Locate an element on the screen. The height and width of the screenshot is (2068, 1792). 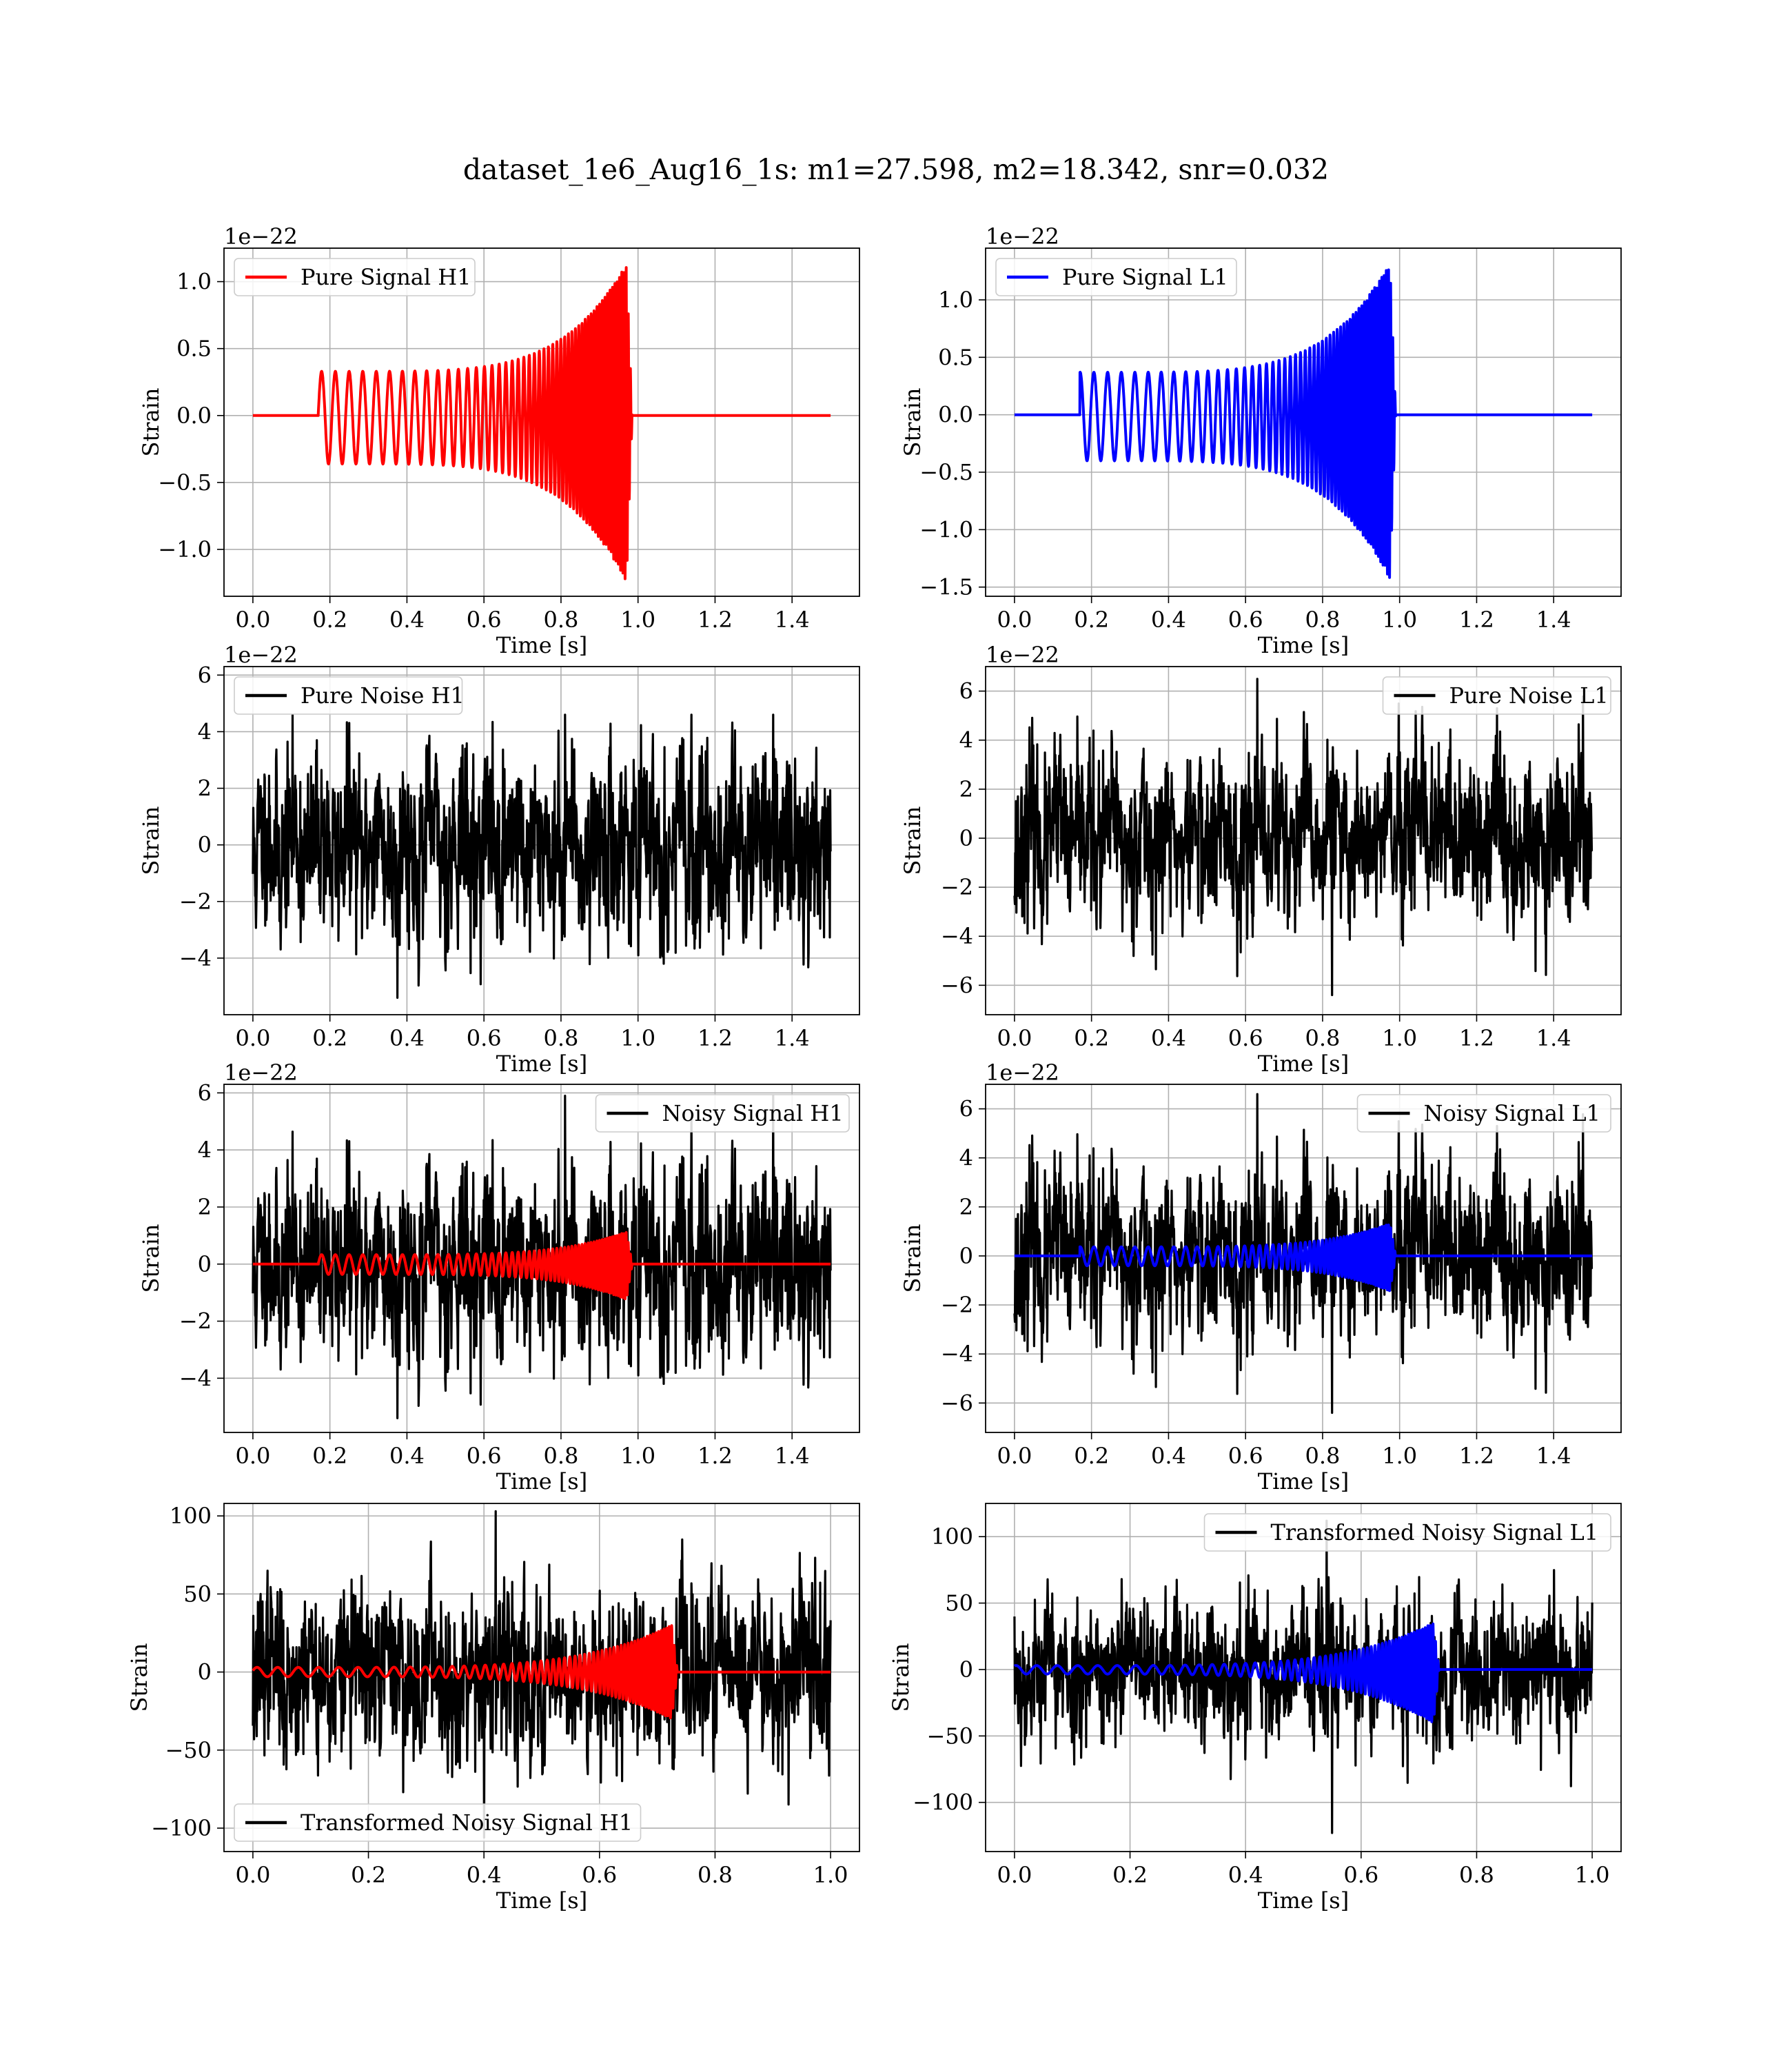
y-tick-label: −50 is located at coordinates (188, 1750).